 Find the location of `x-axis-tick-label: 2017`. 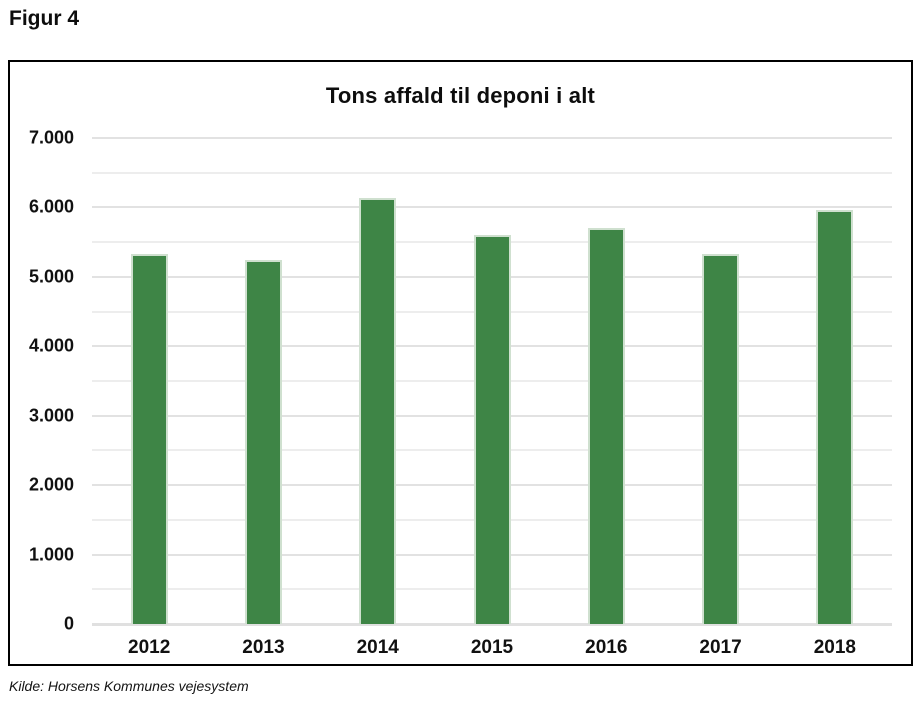

x-axis-tick-label: 2017 is located at coordinates (720, 647).